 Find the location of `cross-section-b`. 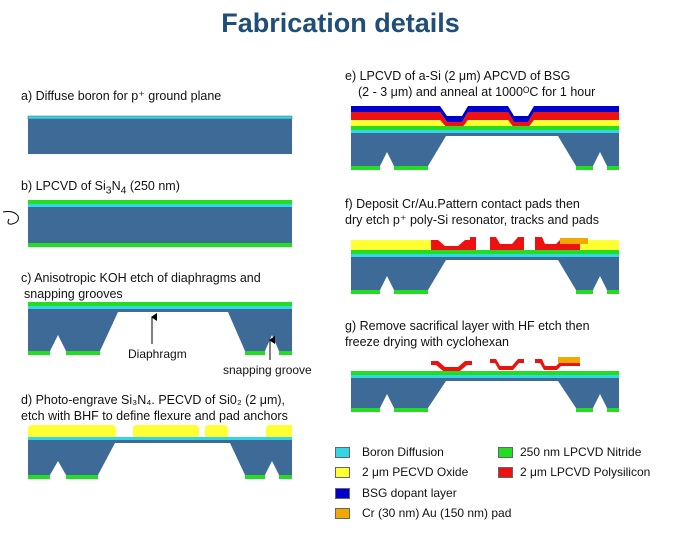

cross-section-b is located at coordinates (160, 223).